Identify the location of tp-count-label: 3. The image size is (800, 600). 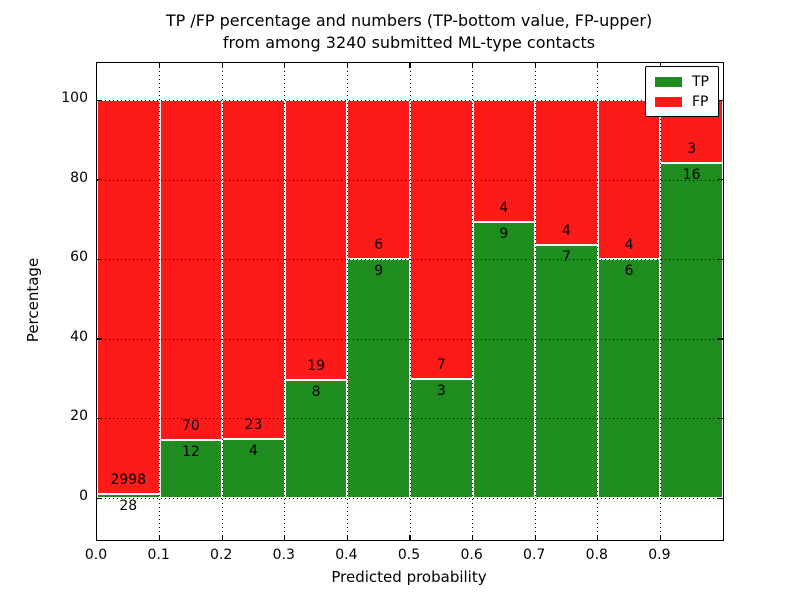
(441, 390).